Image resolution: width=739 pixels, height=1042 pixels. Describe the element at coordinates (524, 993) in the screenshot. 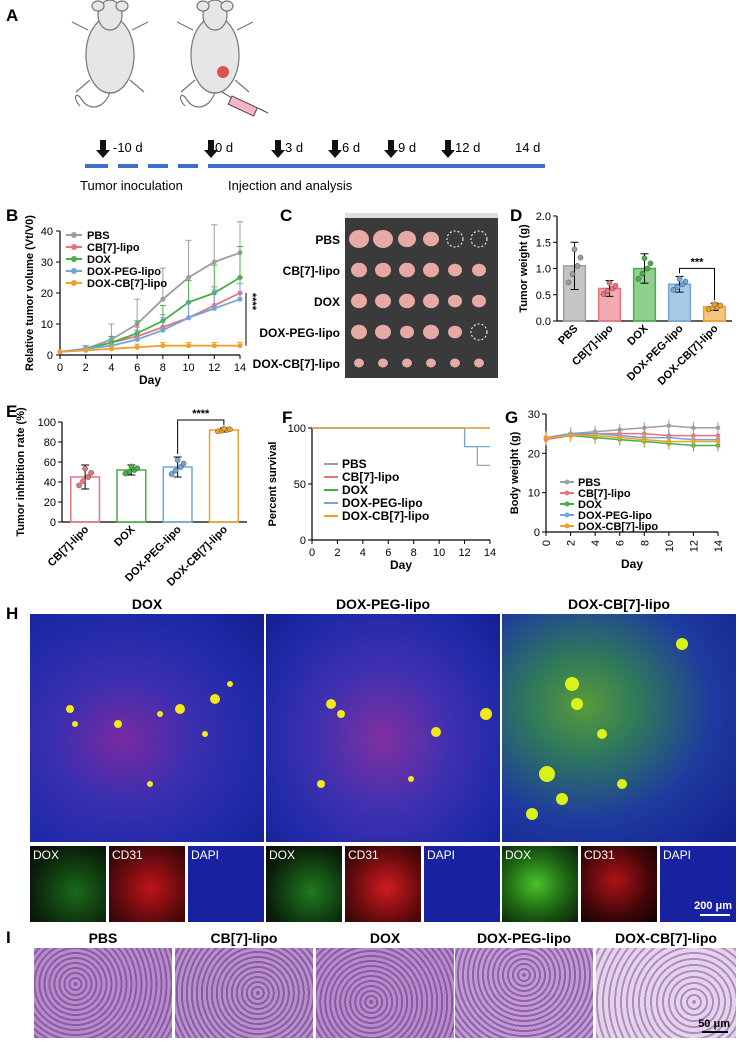

I see `he-image-dox-peg` at that location.